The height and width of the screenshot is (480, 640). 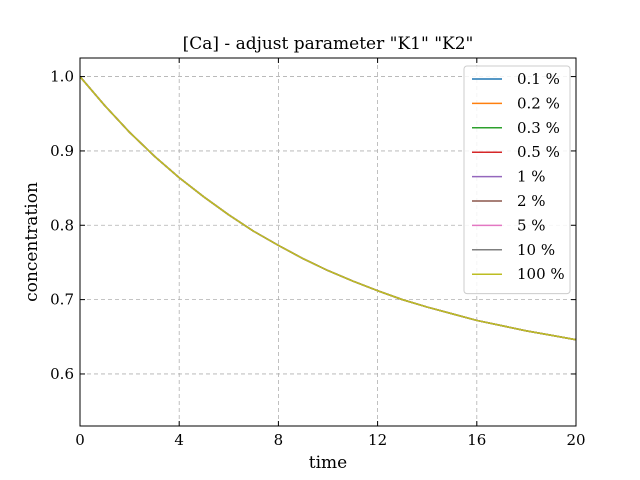 What do you see at coordinates (62, 151) in the screenshot?
I see `y-tick-label: 0.9` at bounding box center [62, 151].